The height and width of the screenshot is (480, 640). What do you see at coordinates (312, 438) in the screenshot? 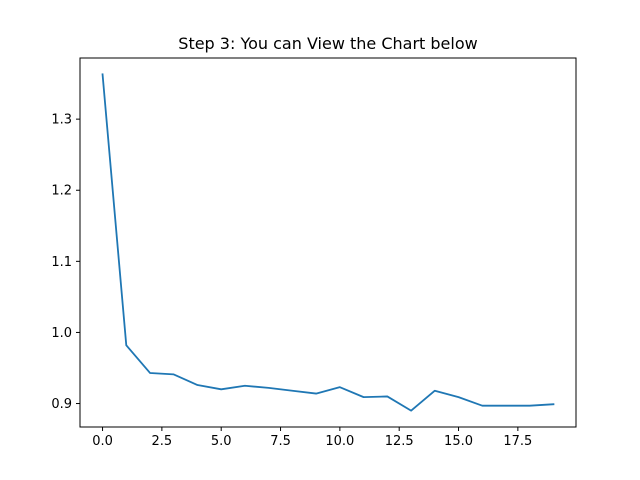
I see `x-axis: 0.0 2.5 5.0 7.5 10.0 12.5 15.0 17.5` at bounding box center [312, 438].